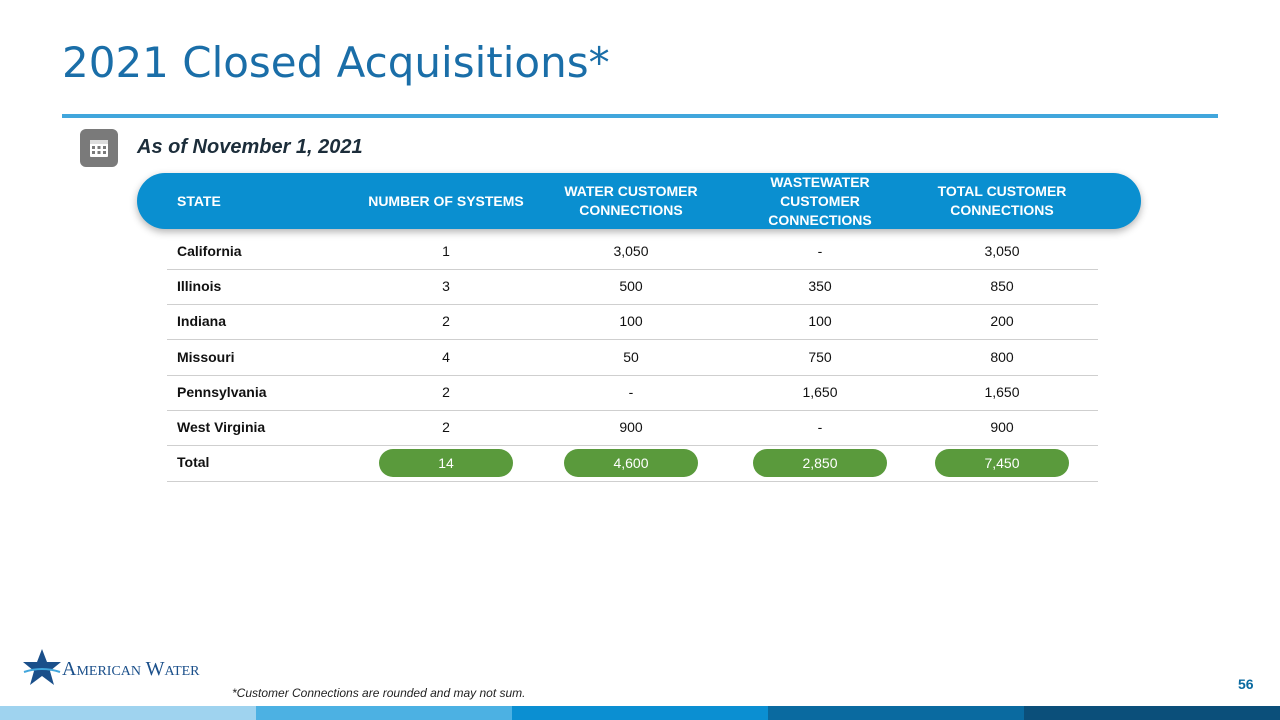 Image resolution: width=1280 pixels, height=720 pixels. Describe the element at coordinates (446, 200) in the screenshot. I see `column-header: NUMBER OF SYSTEMS` at that location.